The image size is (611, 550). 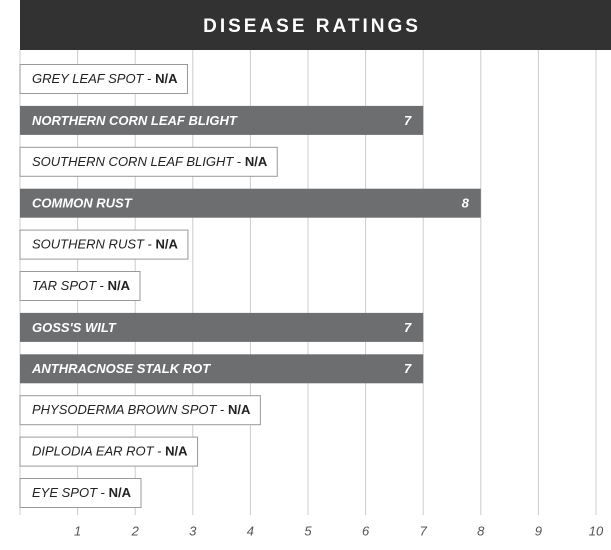 I want to click on category-label: NORTHERN CORN LEAF BLIGHT, so click(x=135, y=120).